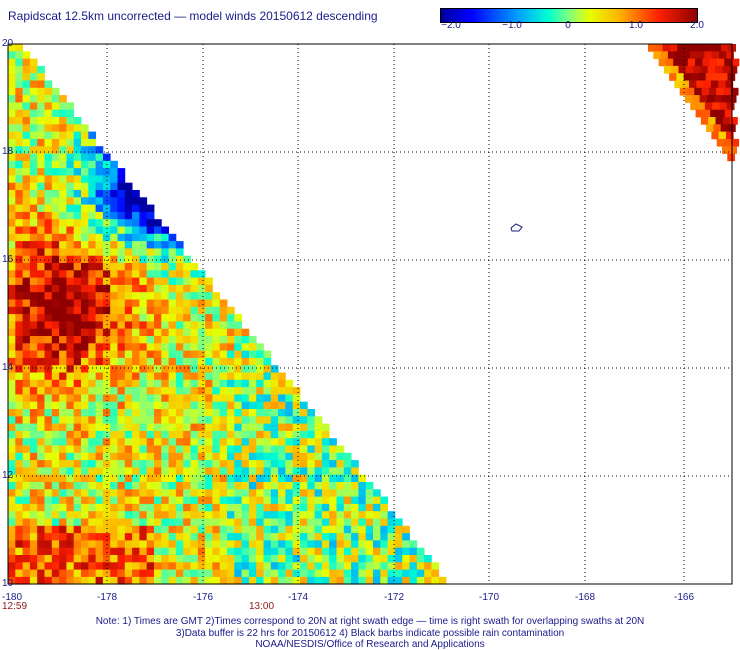 This screenshot has height=650, width=740. What do you see at coordinates (203, 597) in the screenshot?
I see `lon-label: -176` at bounding box center [203, 597].